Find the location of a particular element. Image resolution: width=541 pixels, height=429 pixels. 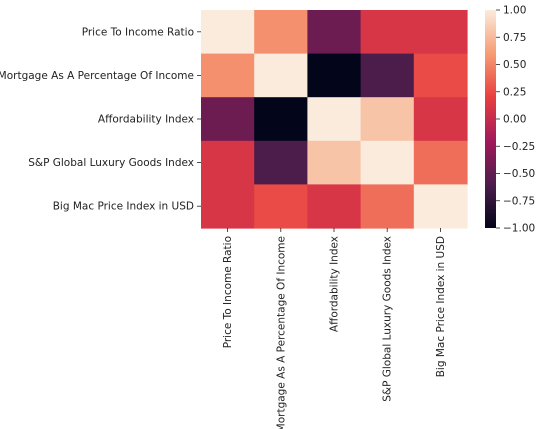

x-tick-label: Affordability Index is located at coordinates (335, 284).